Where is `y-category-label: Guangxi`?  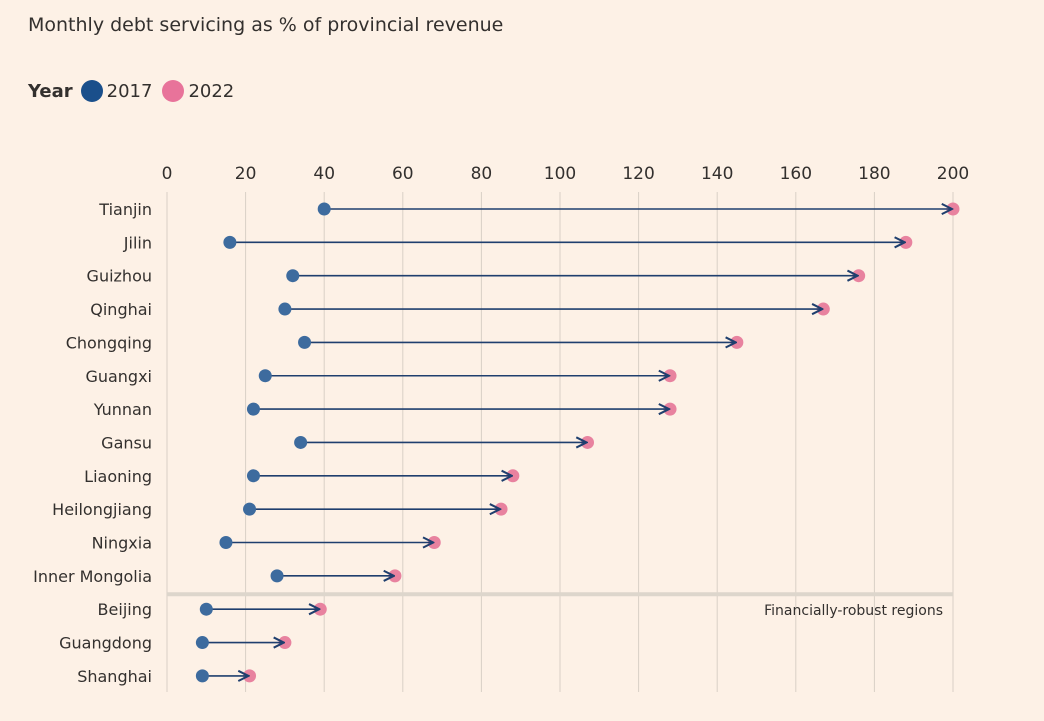 y-category-label: Guangxi is located at coordinates (118, 376).